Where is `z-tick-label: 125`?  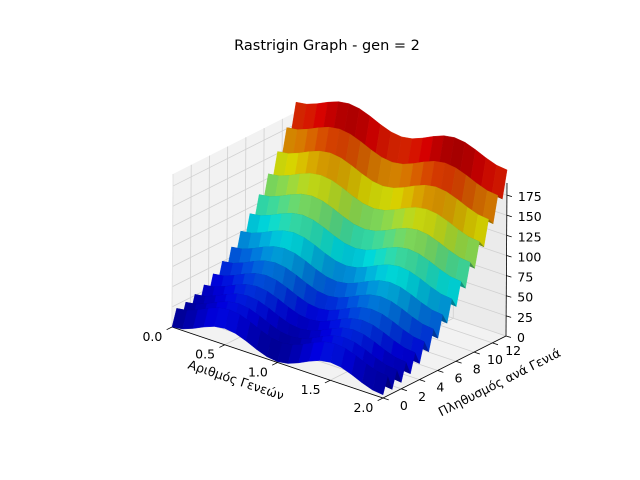 z-tick-label: 125 is located at coordinates (530, 236).